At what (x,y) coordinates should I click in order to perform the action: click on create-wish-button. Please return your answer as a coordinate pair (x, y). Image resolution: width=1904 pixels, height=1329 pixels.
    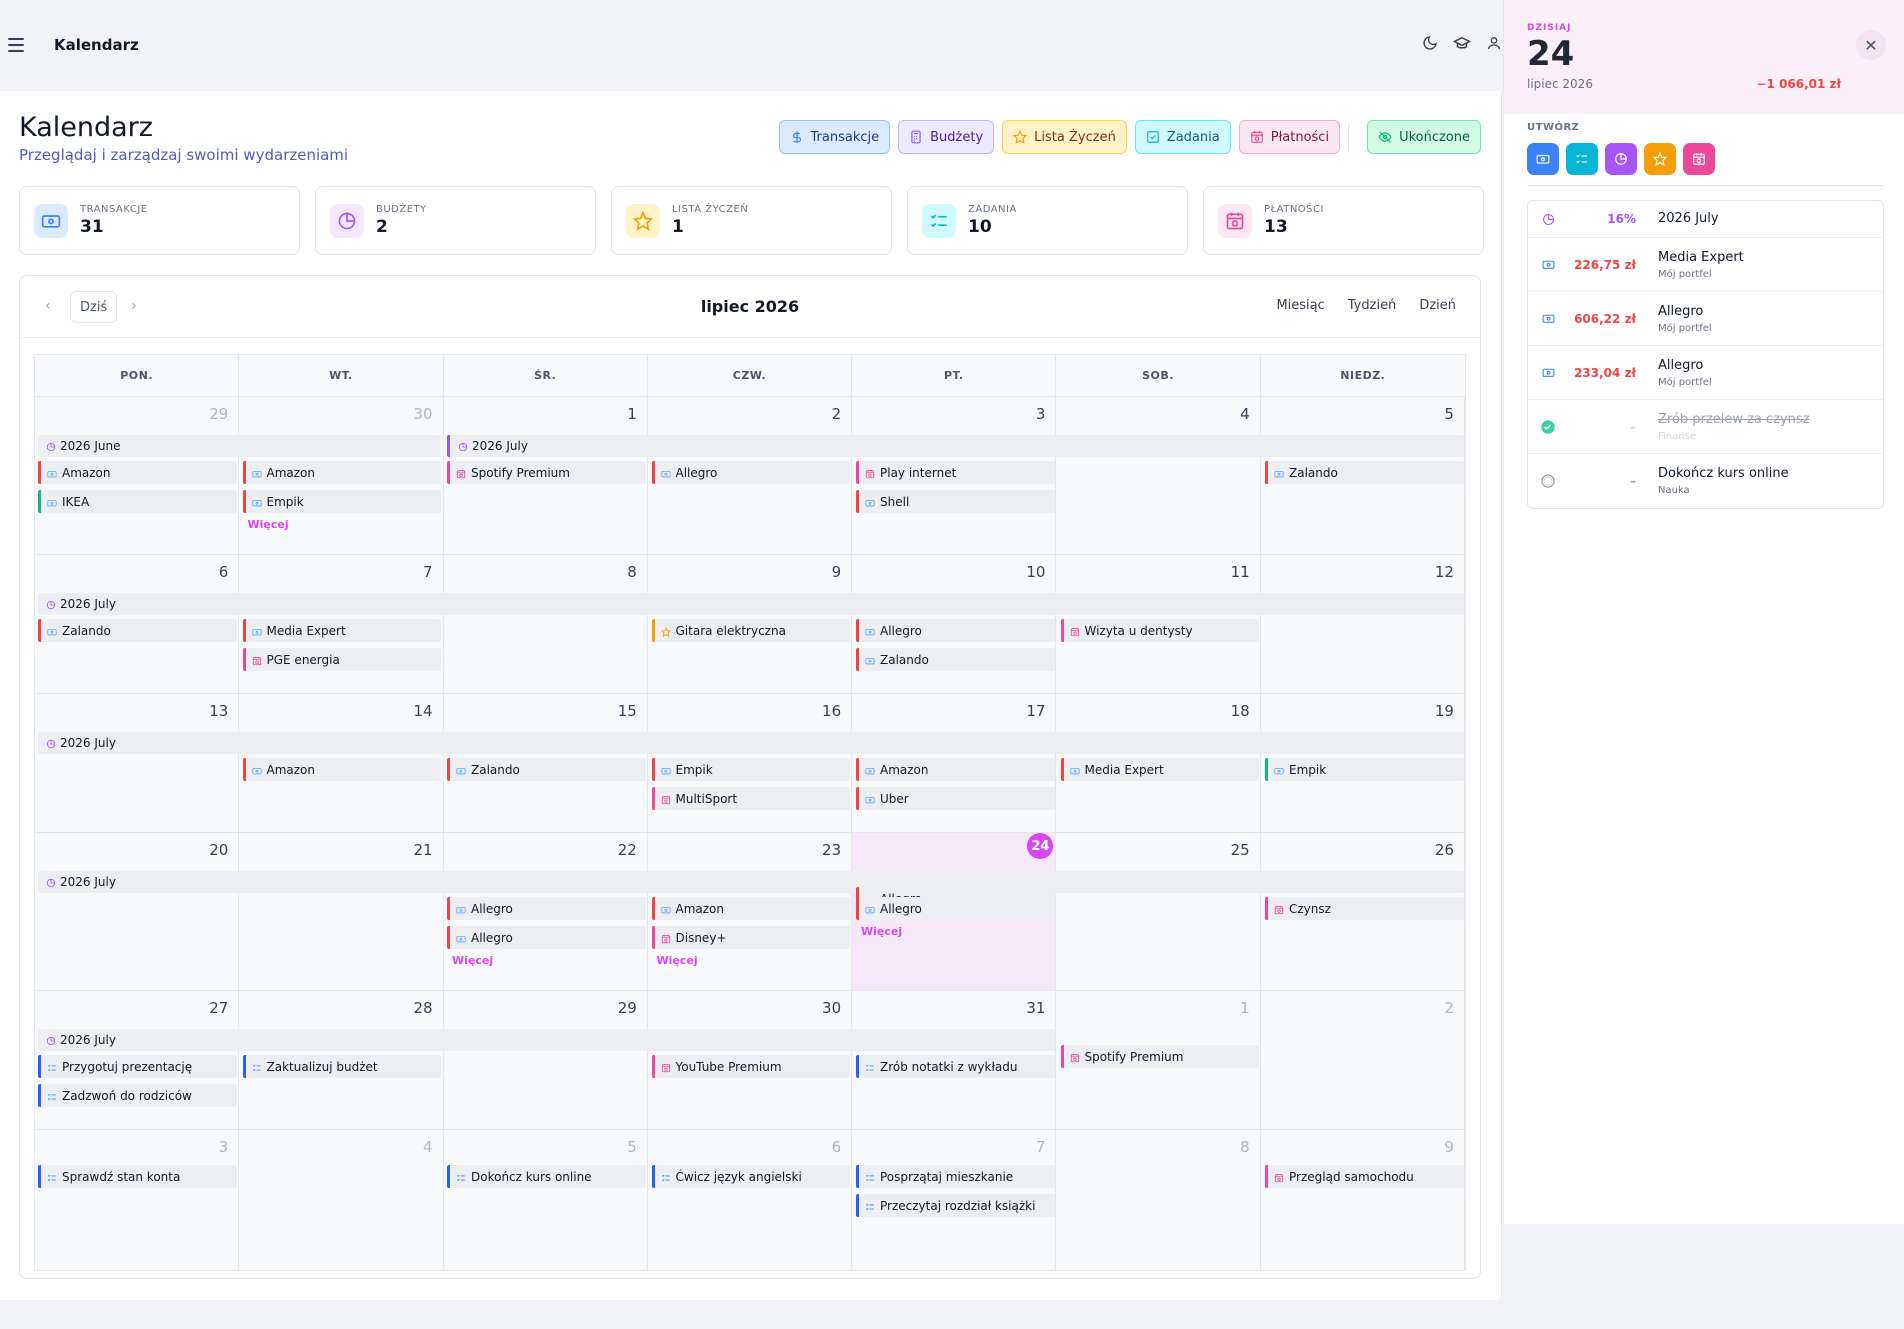
    Looking at the image, I should click on (1660, 159).